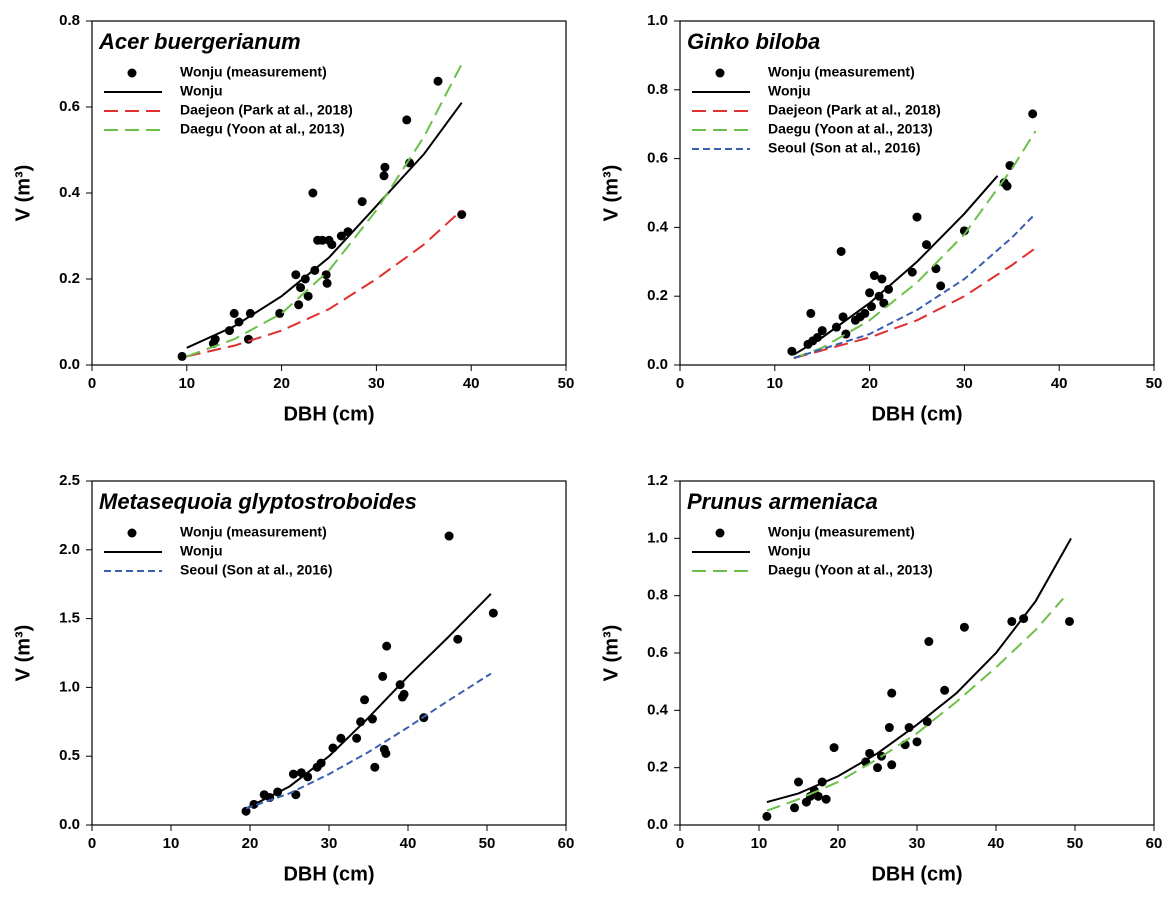 Image resolution: width=1168 pixels, height=899 pixels. Describe the element at coordinates (657, 537) in the screenshot. I see `y-tick-label: 1.0` at that location.